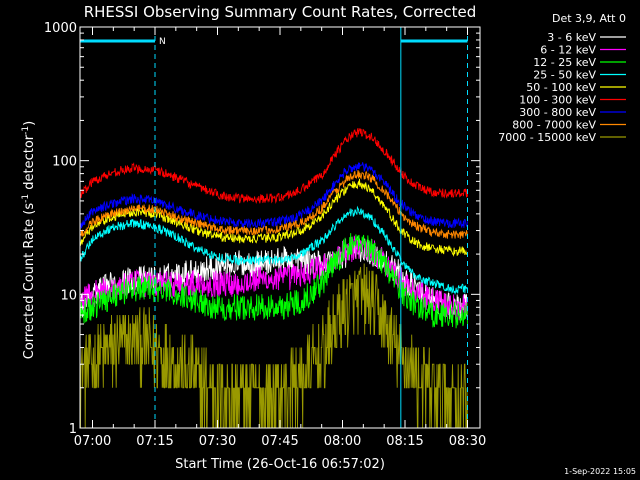 This screenshot has width=640, height=480. I want to click on y-axis-label-sup2: -1, so click(26, 130).